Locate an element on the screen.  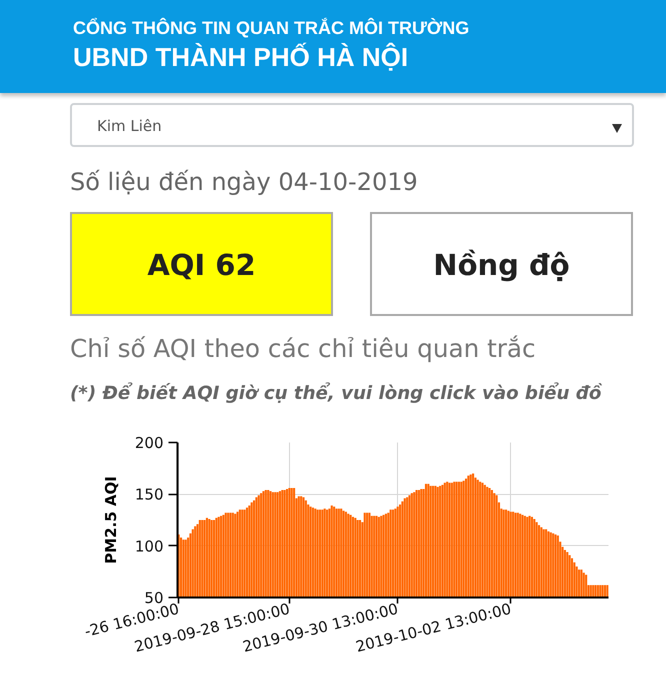
dropdown: Kim Liên is located at coordinates (352, 125).